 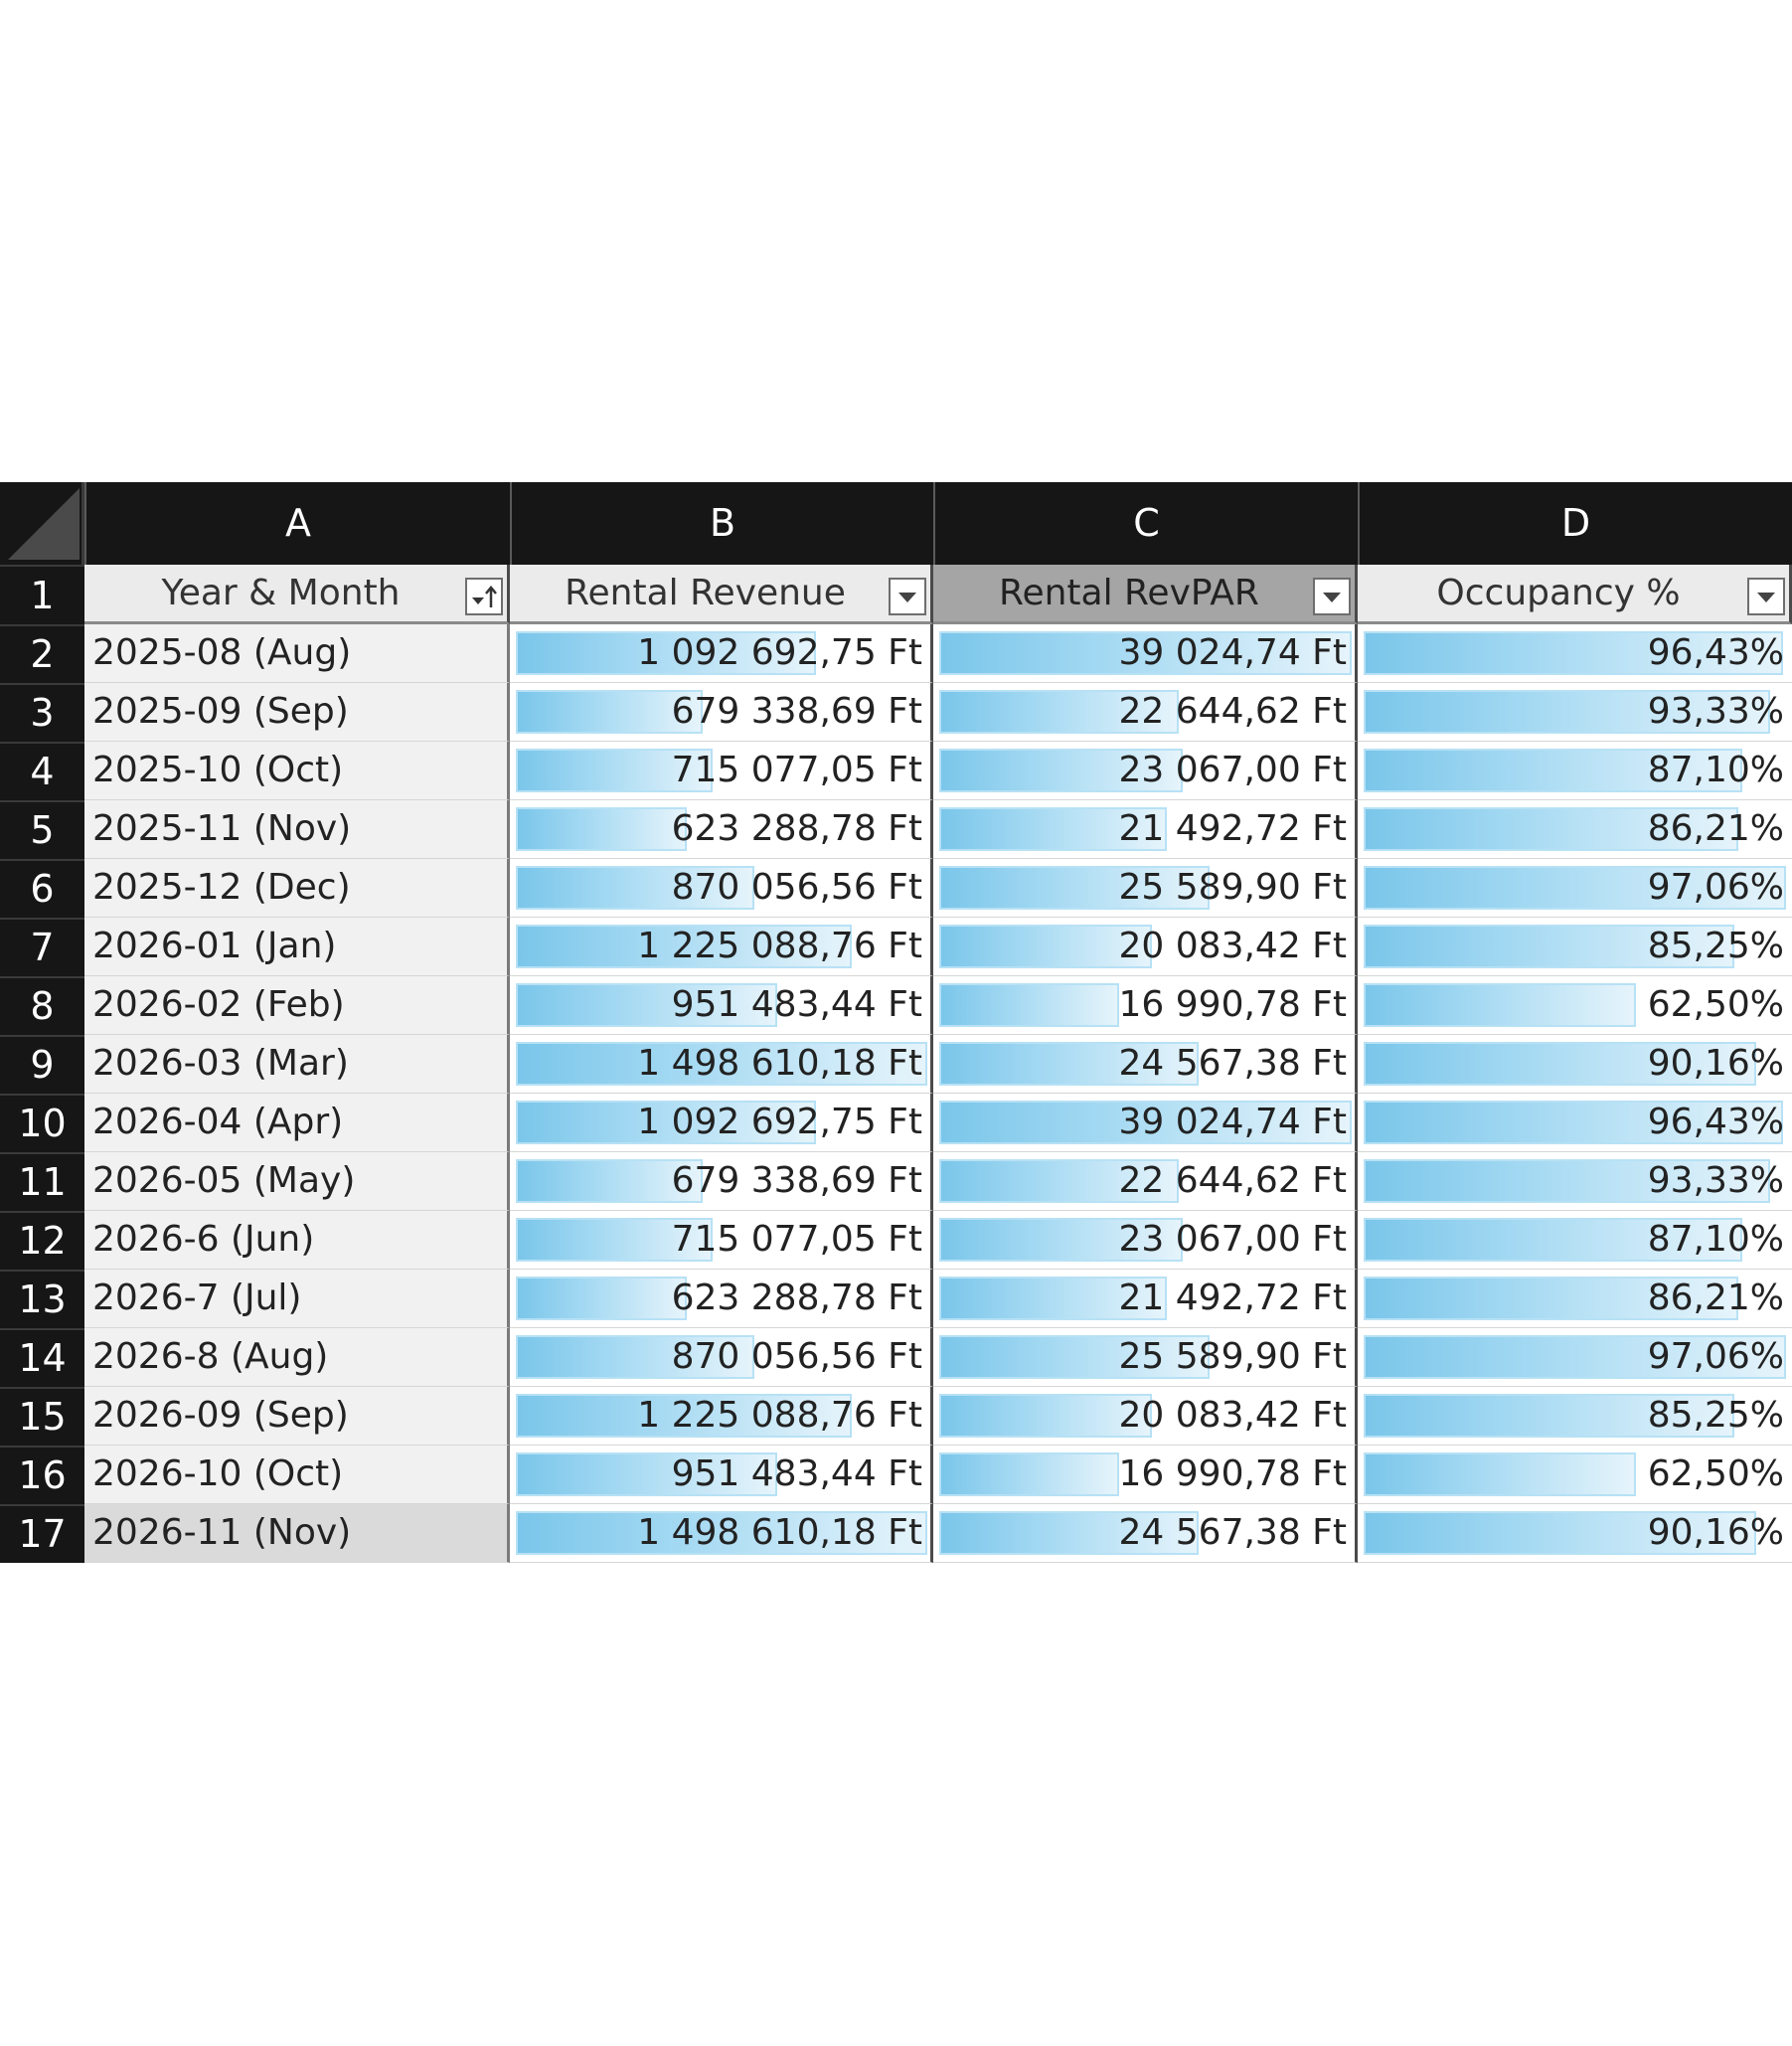 I want to click on cell-month: 2026-10 (Oct), so click(x=297, y=1475).